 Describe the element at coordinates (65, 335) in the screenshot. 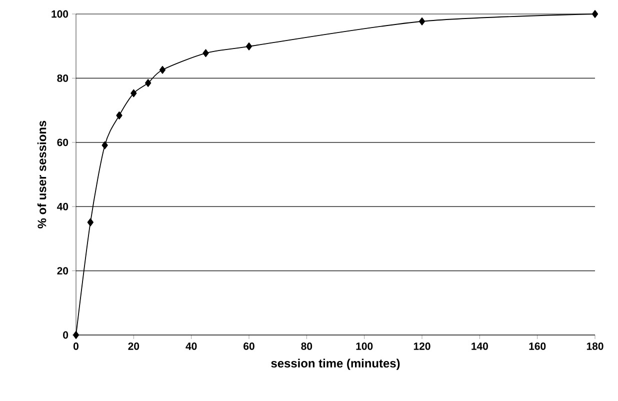

I see `y-tick-label: 0` at that location.